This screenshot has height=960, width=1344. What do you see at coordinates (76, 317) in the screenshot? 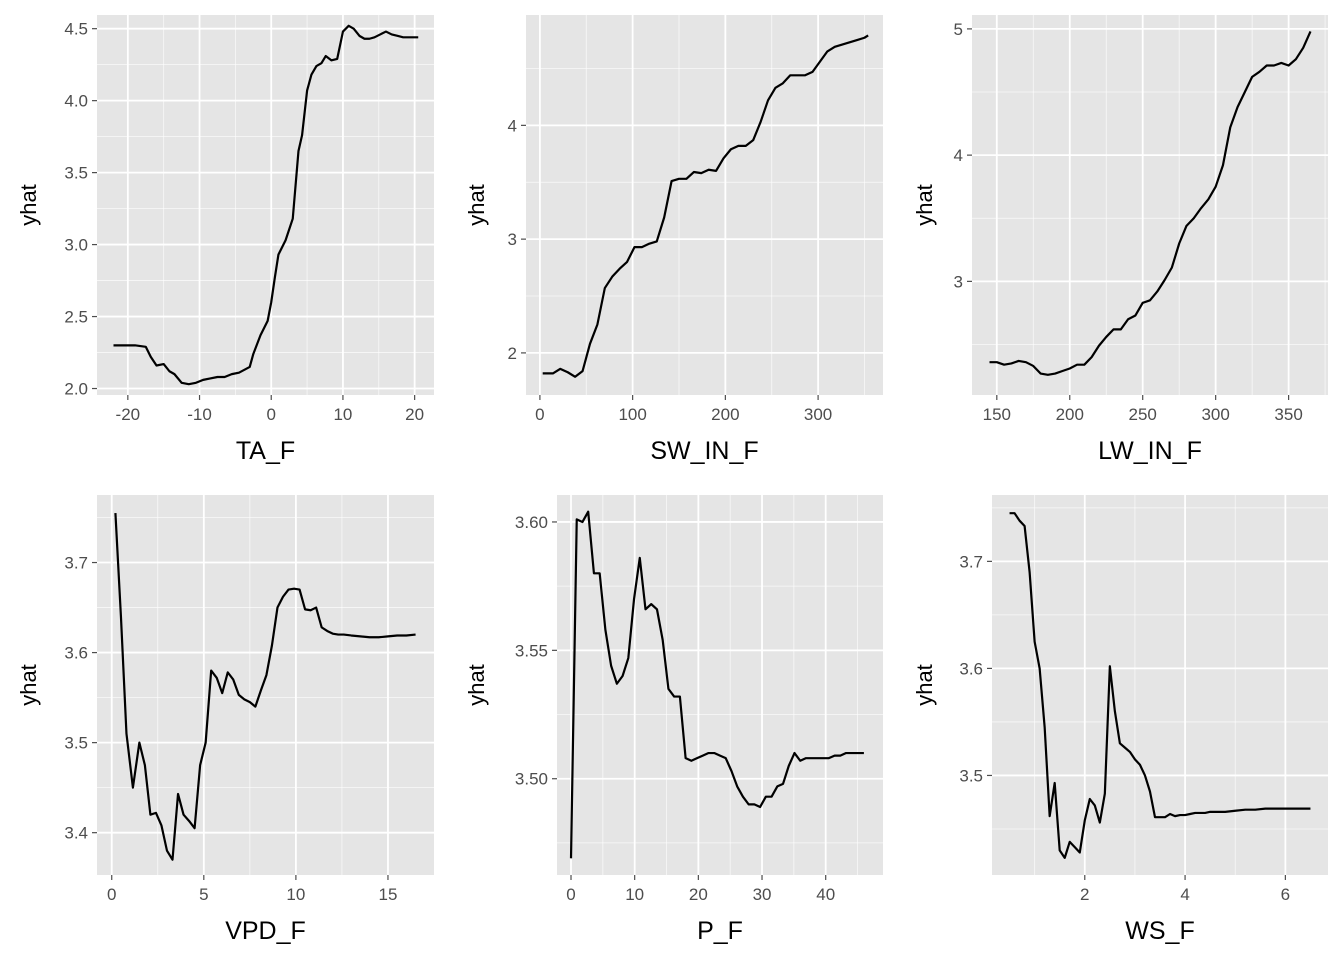
I see `y-tick-label: 2.5` at bounding box center [76, 317].